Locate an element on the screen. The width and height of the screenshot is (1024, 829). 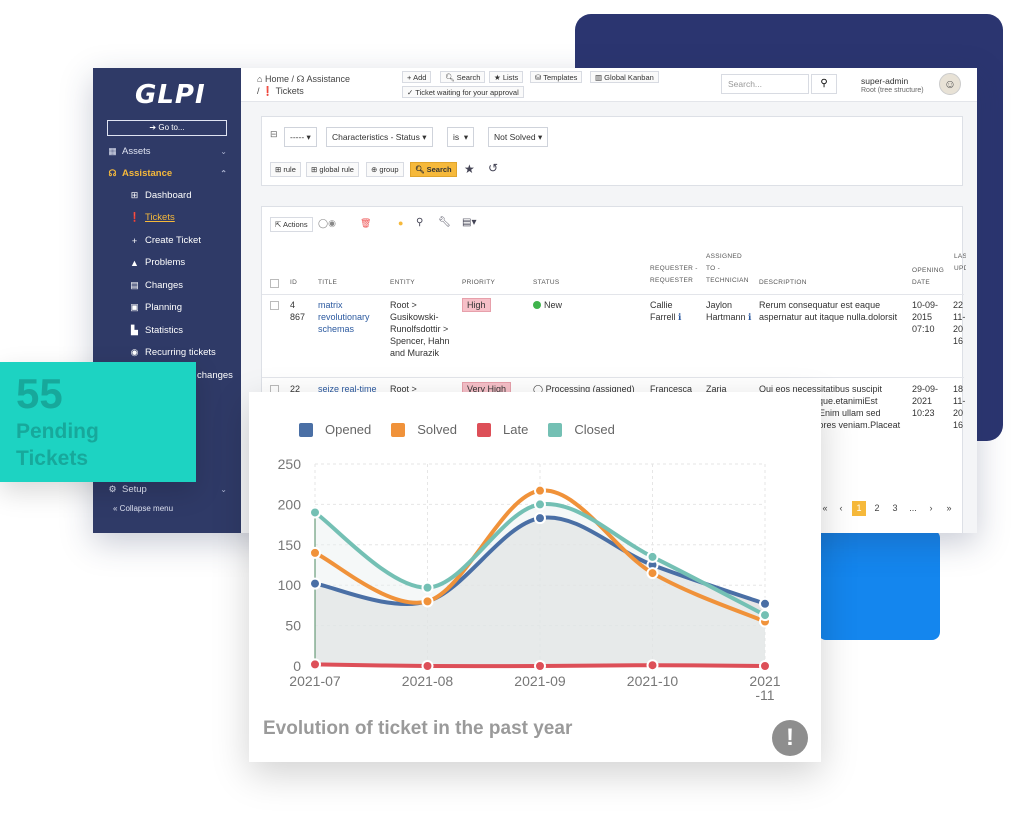
add-group-button: ⊕ group is located at coordinates (385, 169).